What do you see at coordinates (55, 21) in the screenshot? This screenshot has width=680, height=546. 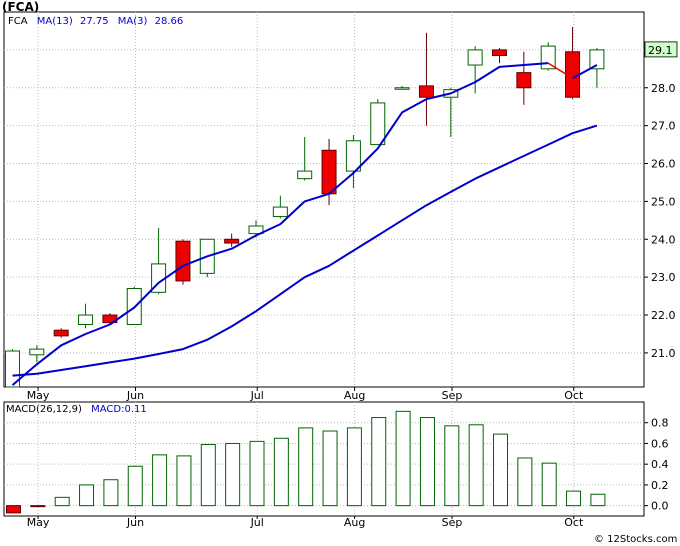 I see `legend-ma13-label: MA(13)` at bounding box center [55, 21].